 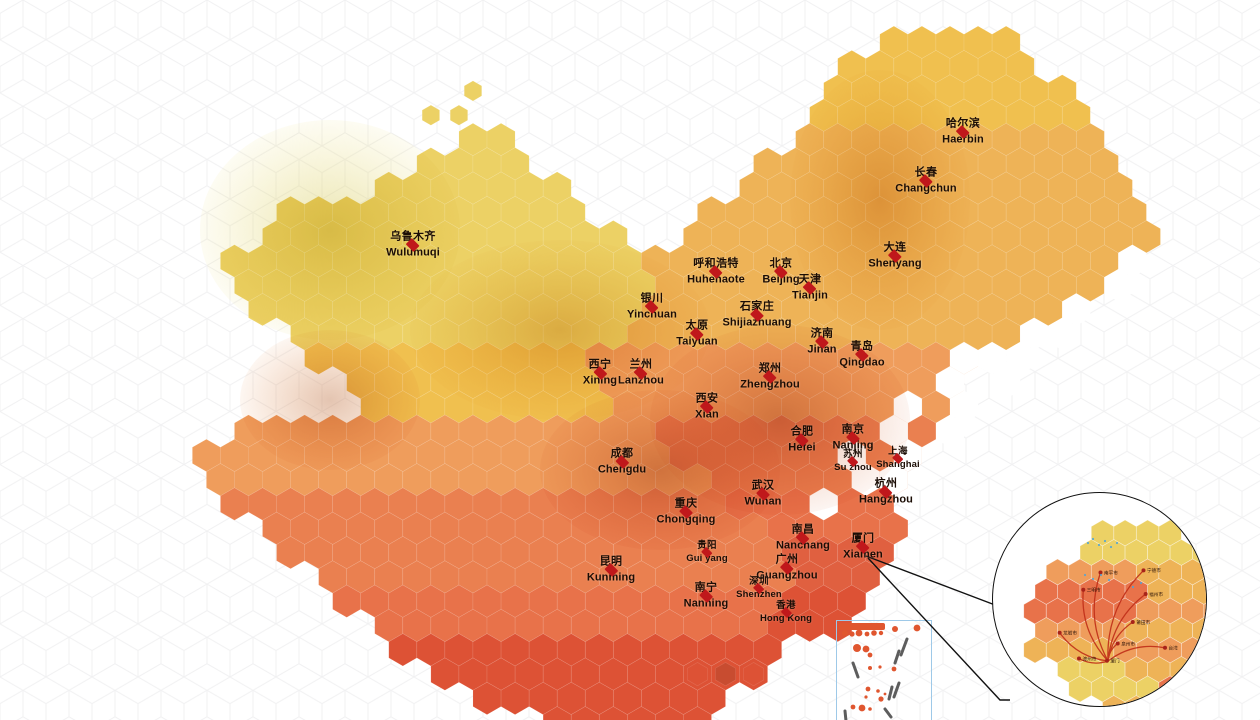 I want to click on city-marker-beijing: 北京 Beijing, so click(x=781, y=272).